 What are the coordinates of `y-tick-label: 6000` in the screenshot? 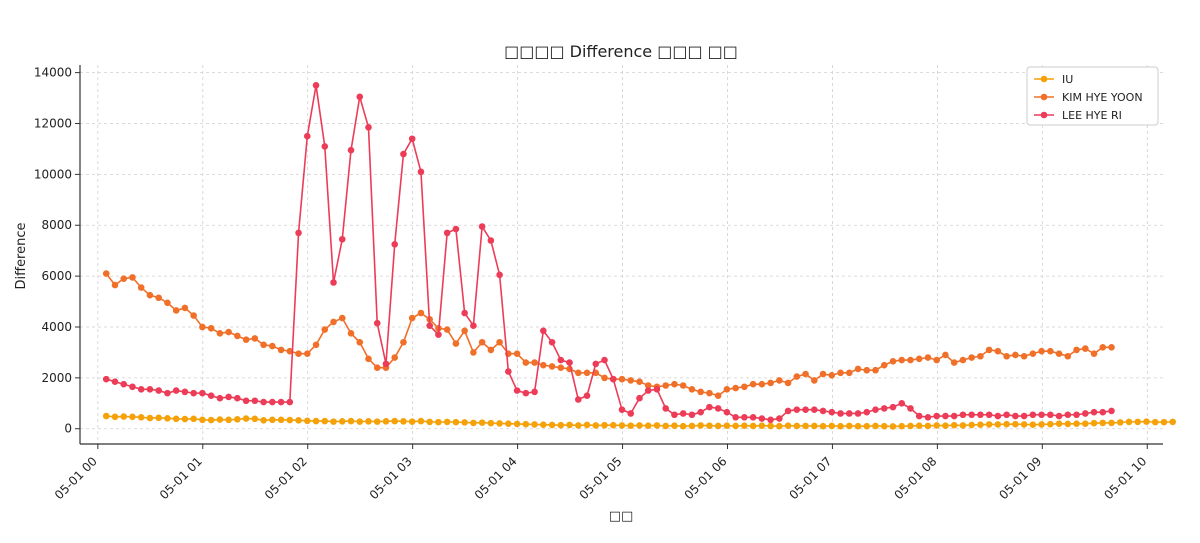 It's located at (56, 276).